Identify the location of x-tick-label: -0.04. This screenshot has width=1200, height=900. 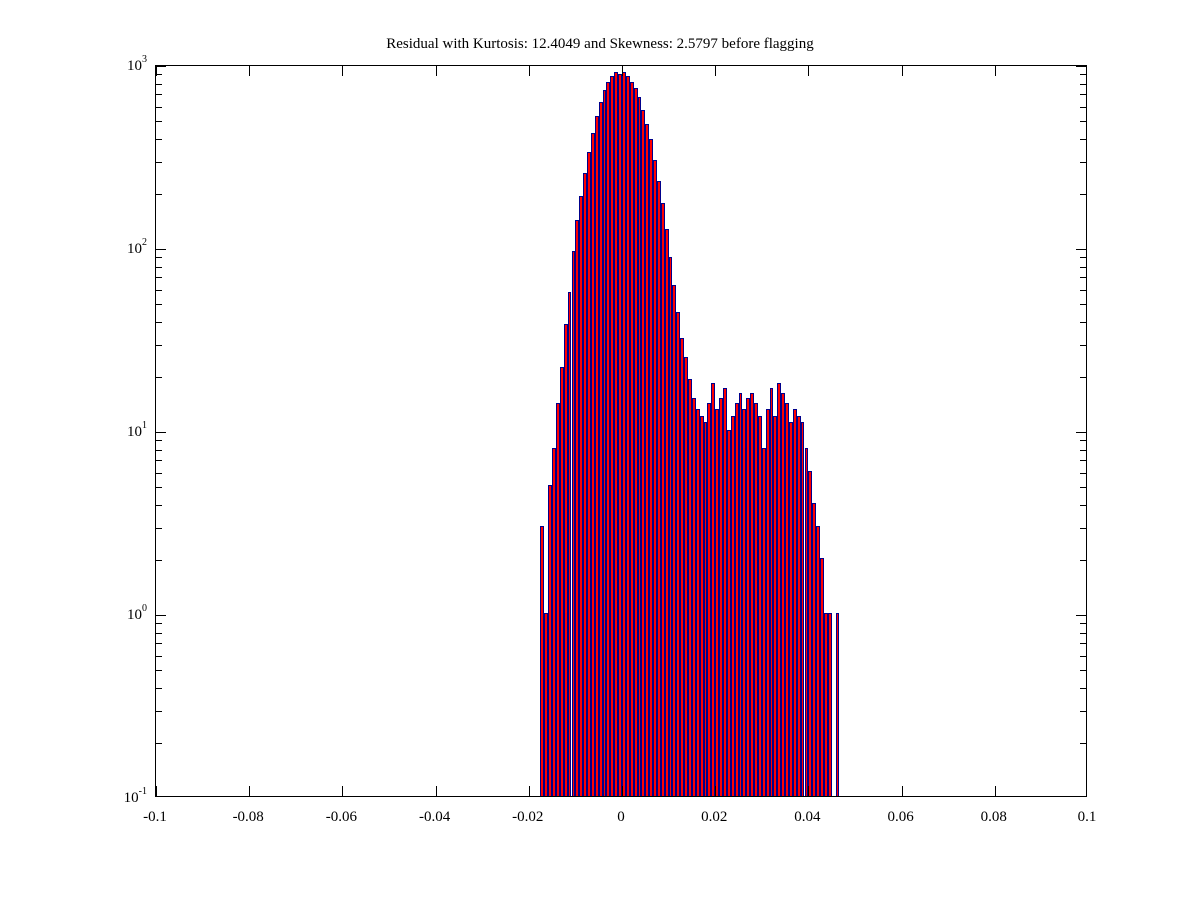
(434, 817).